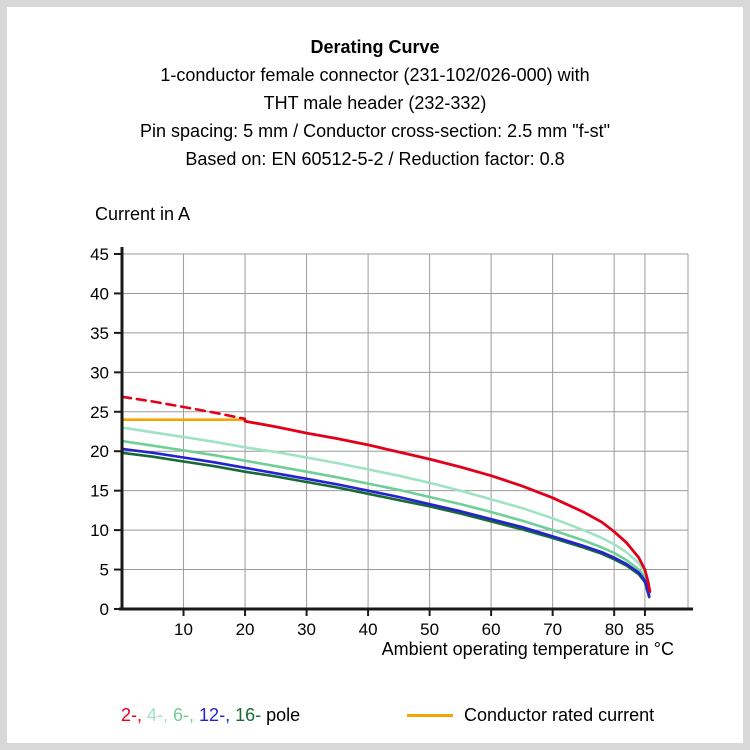  What do you see at coordinates (245, 629) in the screenshot?
I see `x-tick-label-20: 20` at bounding box center [245, 629].